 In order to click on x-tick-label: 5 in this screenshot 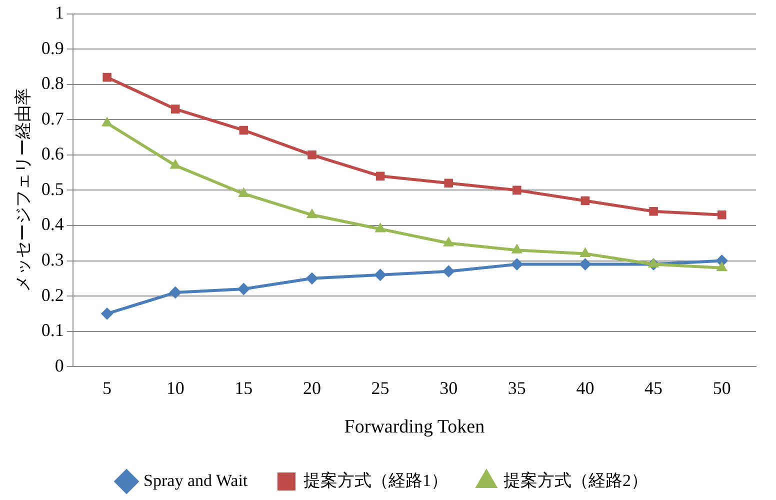, I will do `click(107, 388)`.